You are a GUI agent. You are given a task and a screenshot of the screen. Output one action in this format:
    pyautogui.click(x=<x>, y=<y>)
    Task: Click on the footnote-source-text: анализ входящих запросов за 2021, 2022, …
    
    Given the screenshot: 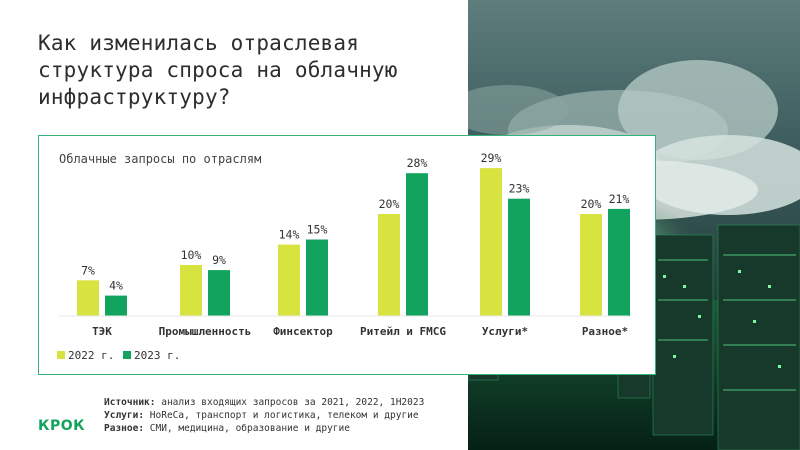 What is the action you would take?
    pyautogui.click(x=293, y=402)
    